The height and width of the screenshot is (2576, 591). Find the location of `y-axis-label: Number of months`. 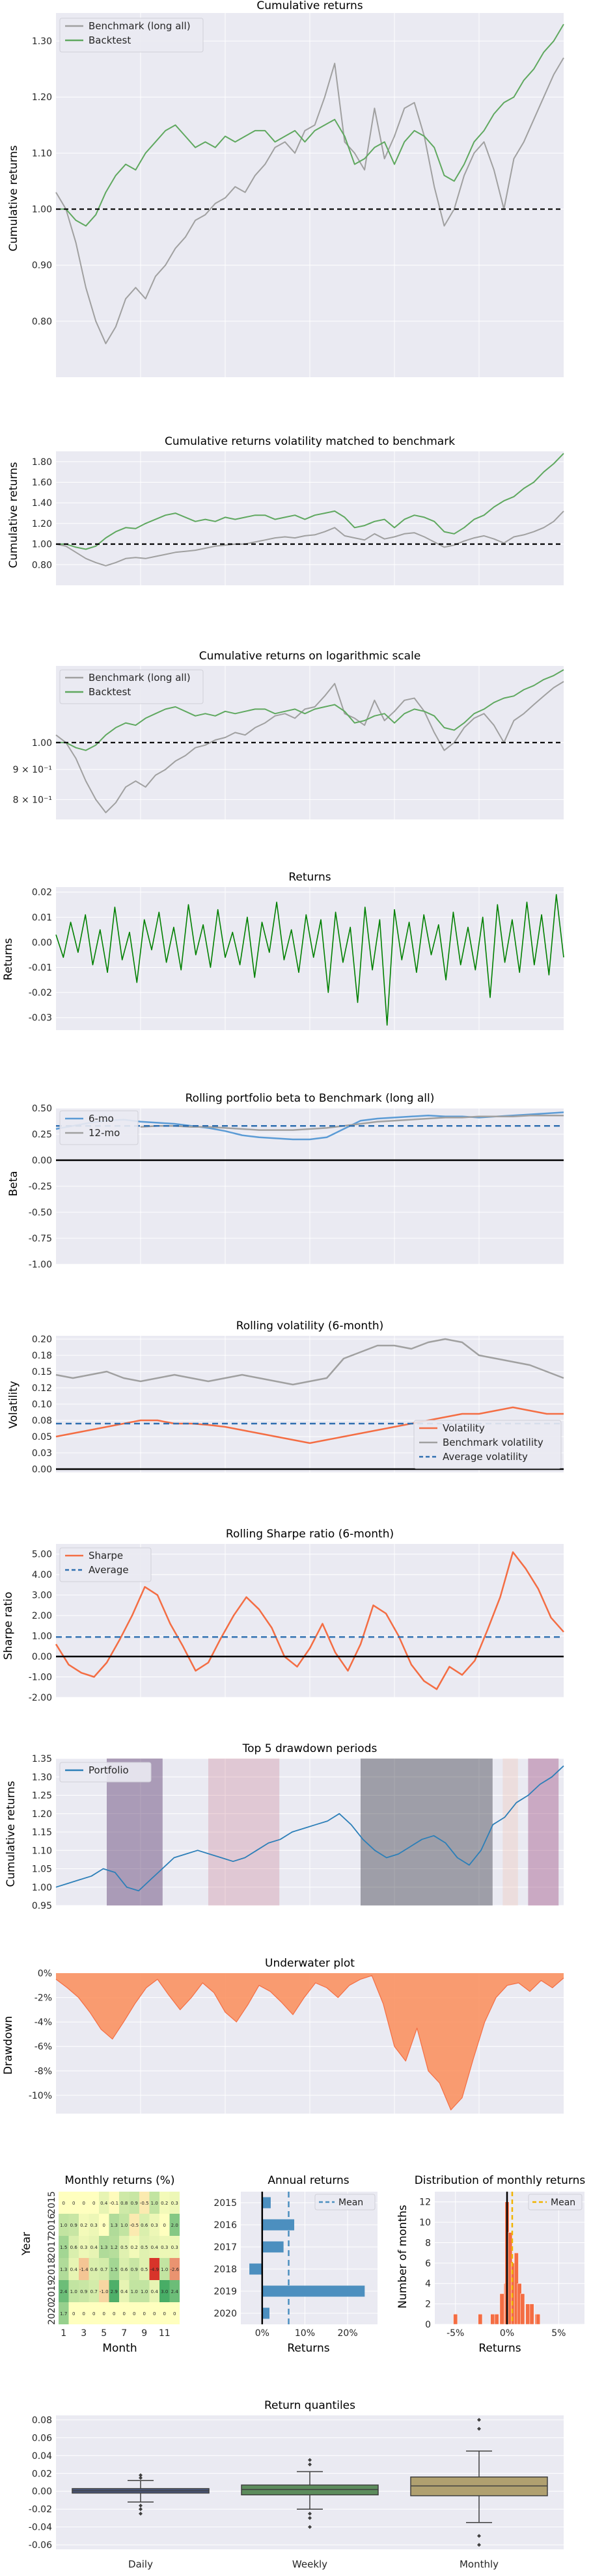

y-axis-label: Number of months is located at coordinates (403, 2257).